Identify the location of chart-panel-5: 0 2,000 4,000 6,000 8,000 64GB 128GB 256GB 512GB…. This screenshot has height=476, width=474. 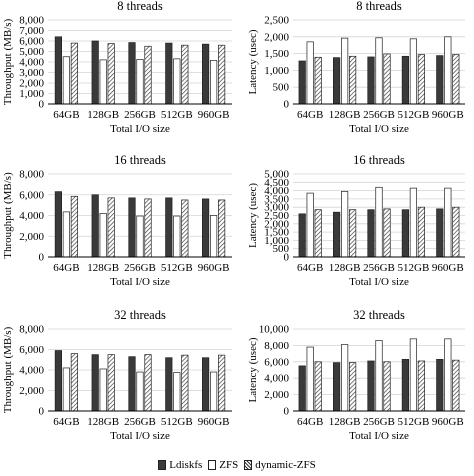
(117, 375).